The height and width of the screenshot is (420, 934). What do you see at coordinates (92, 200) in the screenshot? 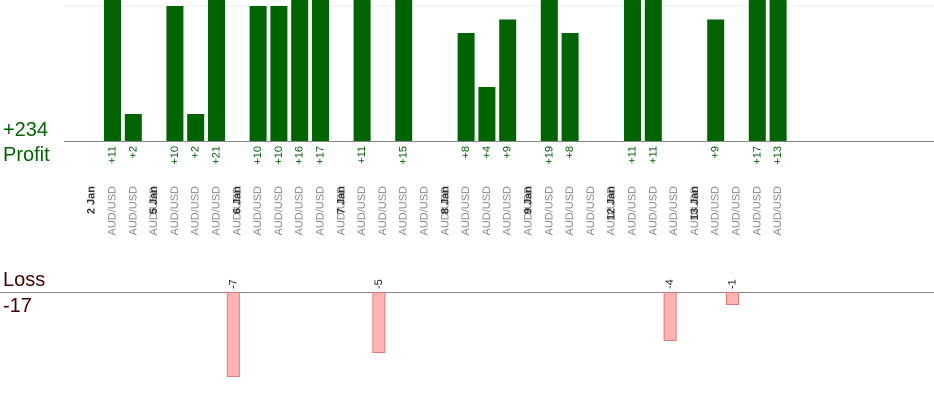
I see `date-label: 2 Jan` at bounding box center [92, 200].